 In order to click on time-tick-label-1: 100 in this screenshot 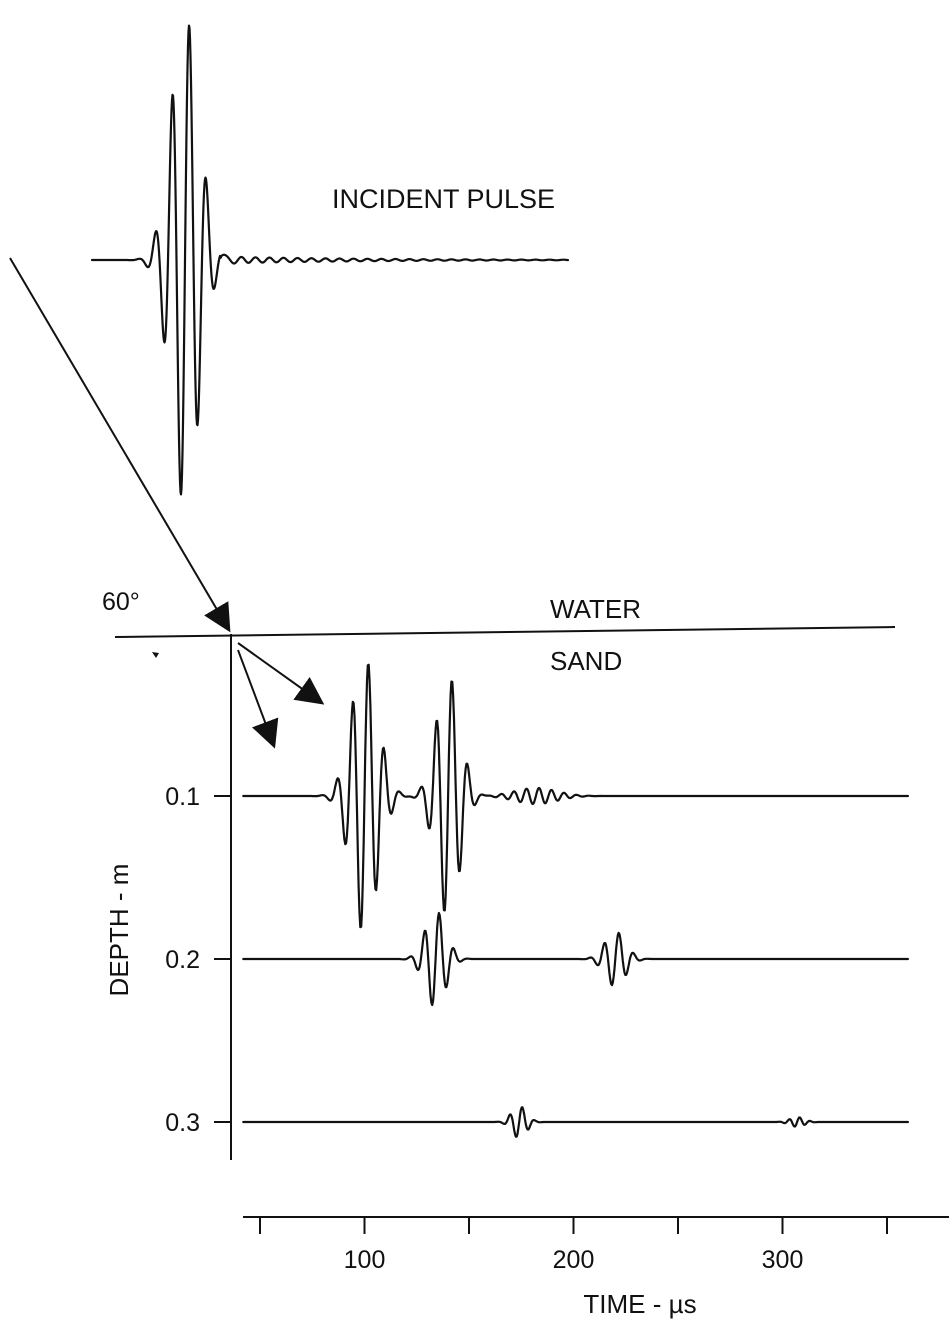, I will do `click(365, 1260)`.